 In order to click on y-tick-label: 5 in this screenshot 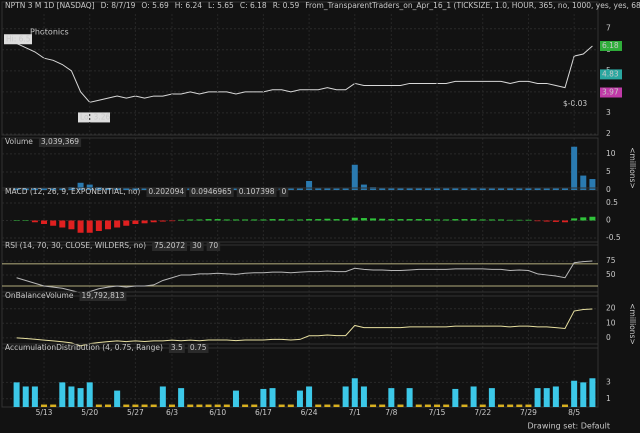, I will do `click(608, 171)`.